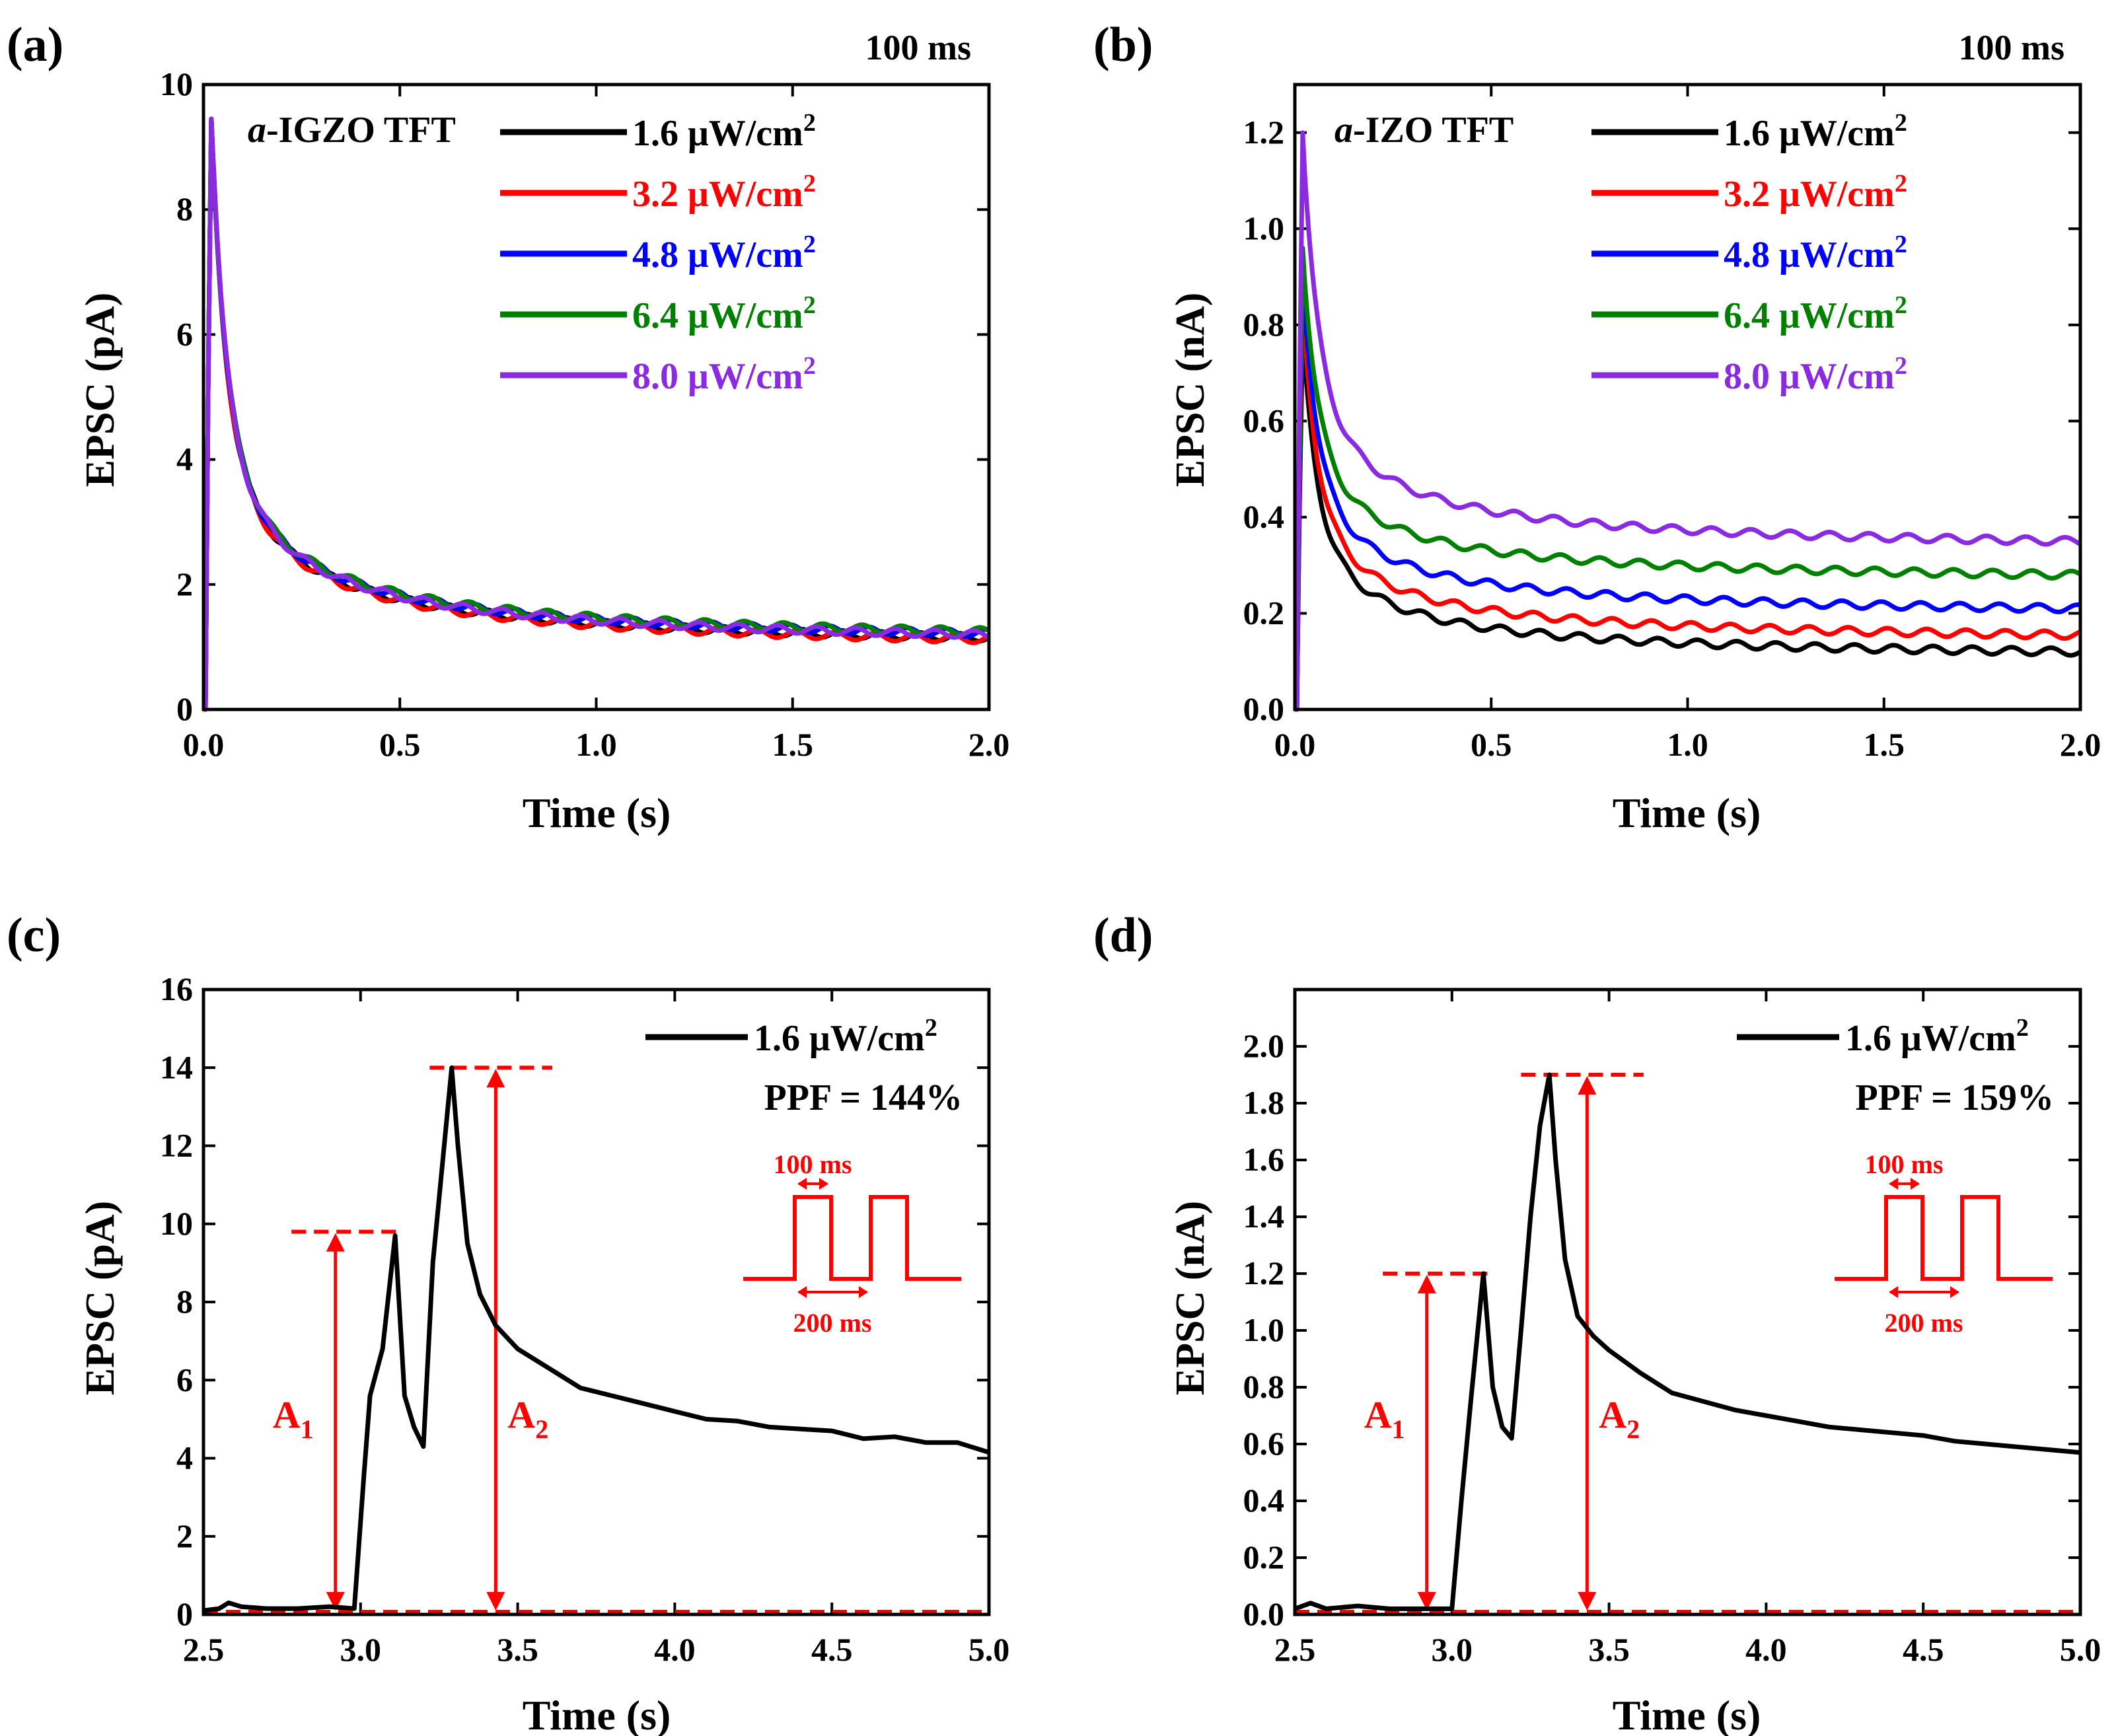 Image resolution: width=2118 pixels, height=1736 pixels. I want to click on panel-c-ytick-label: 16, so click(177, 988).